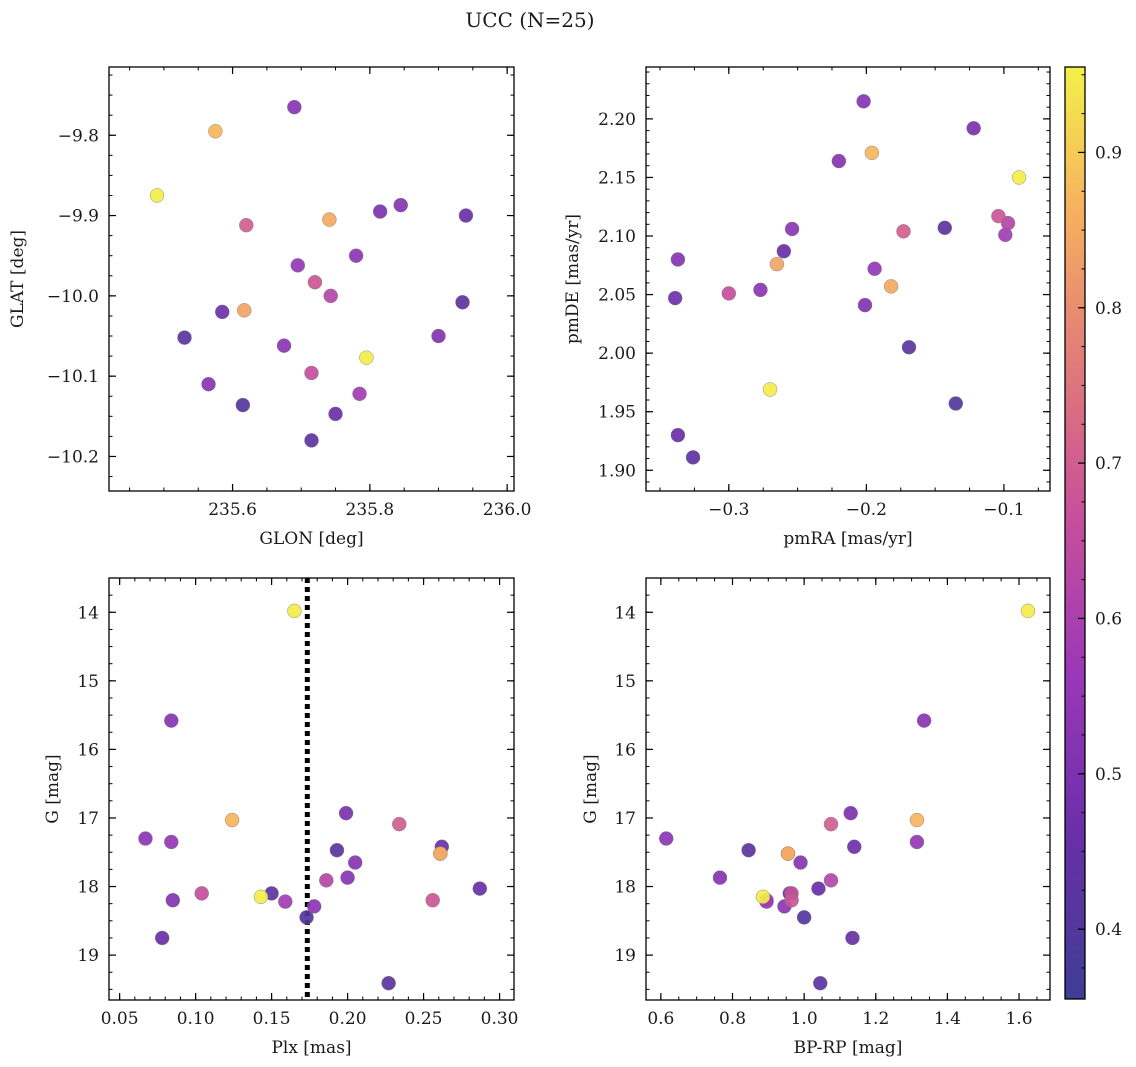 The height and width of the screenshot is (1067, 1136). I want to click on colorbar-tick-label: 0.4, so click(1108, 930).